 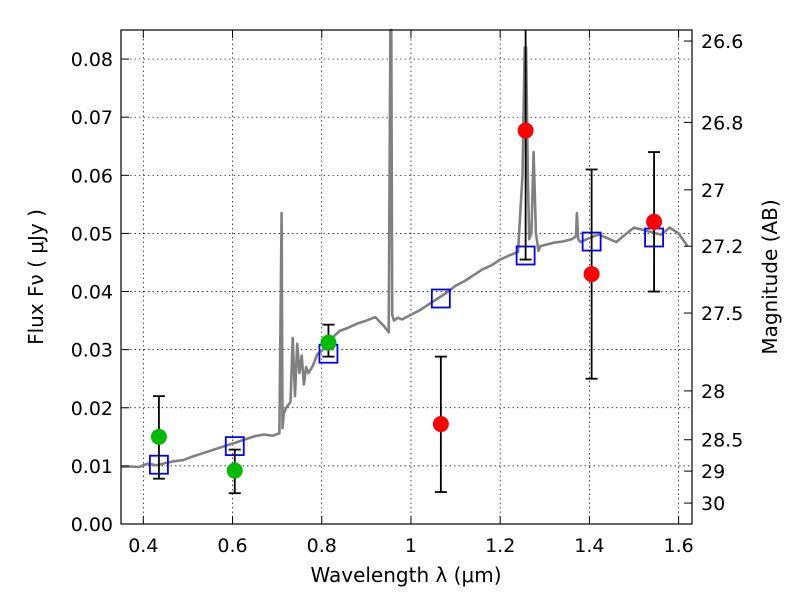 What do you see at coordinates (713, 472) in the screenshot?
I see `right-tick-label: 29` at bounding box center [713, 472].